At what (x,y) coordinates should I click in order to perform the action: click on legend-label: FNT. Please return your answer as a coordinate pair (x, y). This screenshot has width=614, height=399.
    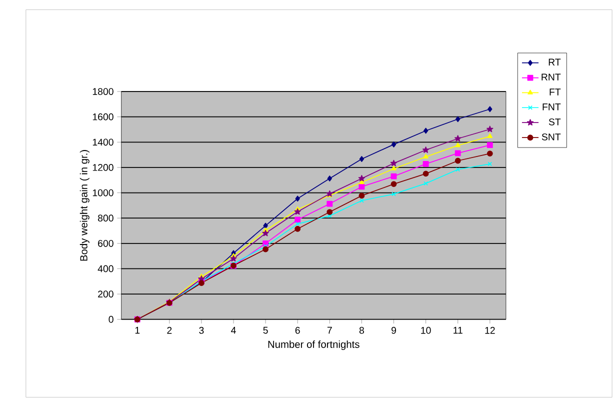
    Looking at the image, I should click on (551, 106).